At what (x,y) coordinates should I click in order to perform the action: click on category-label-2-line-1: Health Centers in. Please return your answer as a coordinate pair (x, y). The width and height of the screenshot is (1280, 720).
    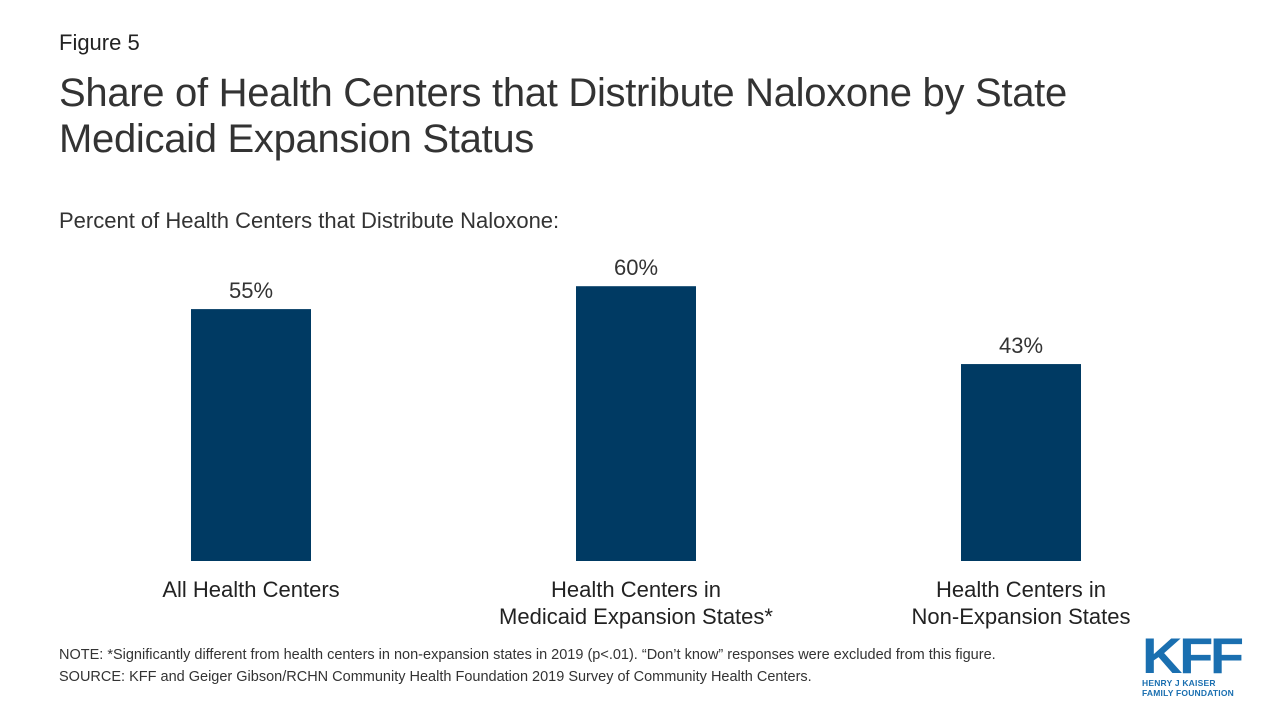
    Looking at the image, I should click on (636, 589).